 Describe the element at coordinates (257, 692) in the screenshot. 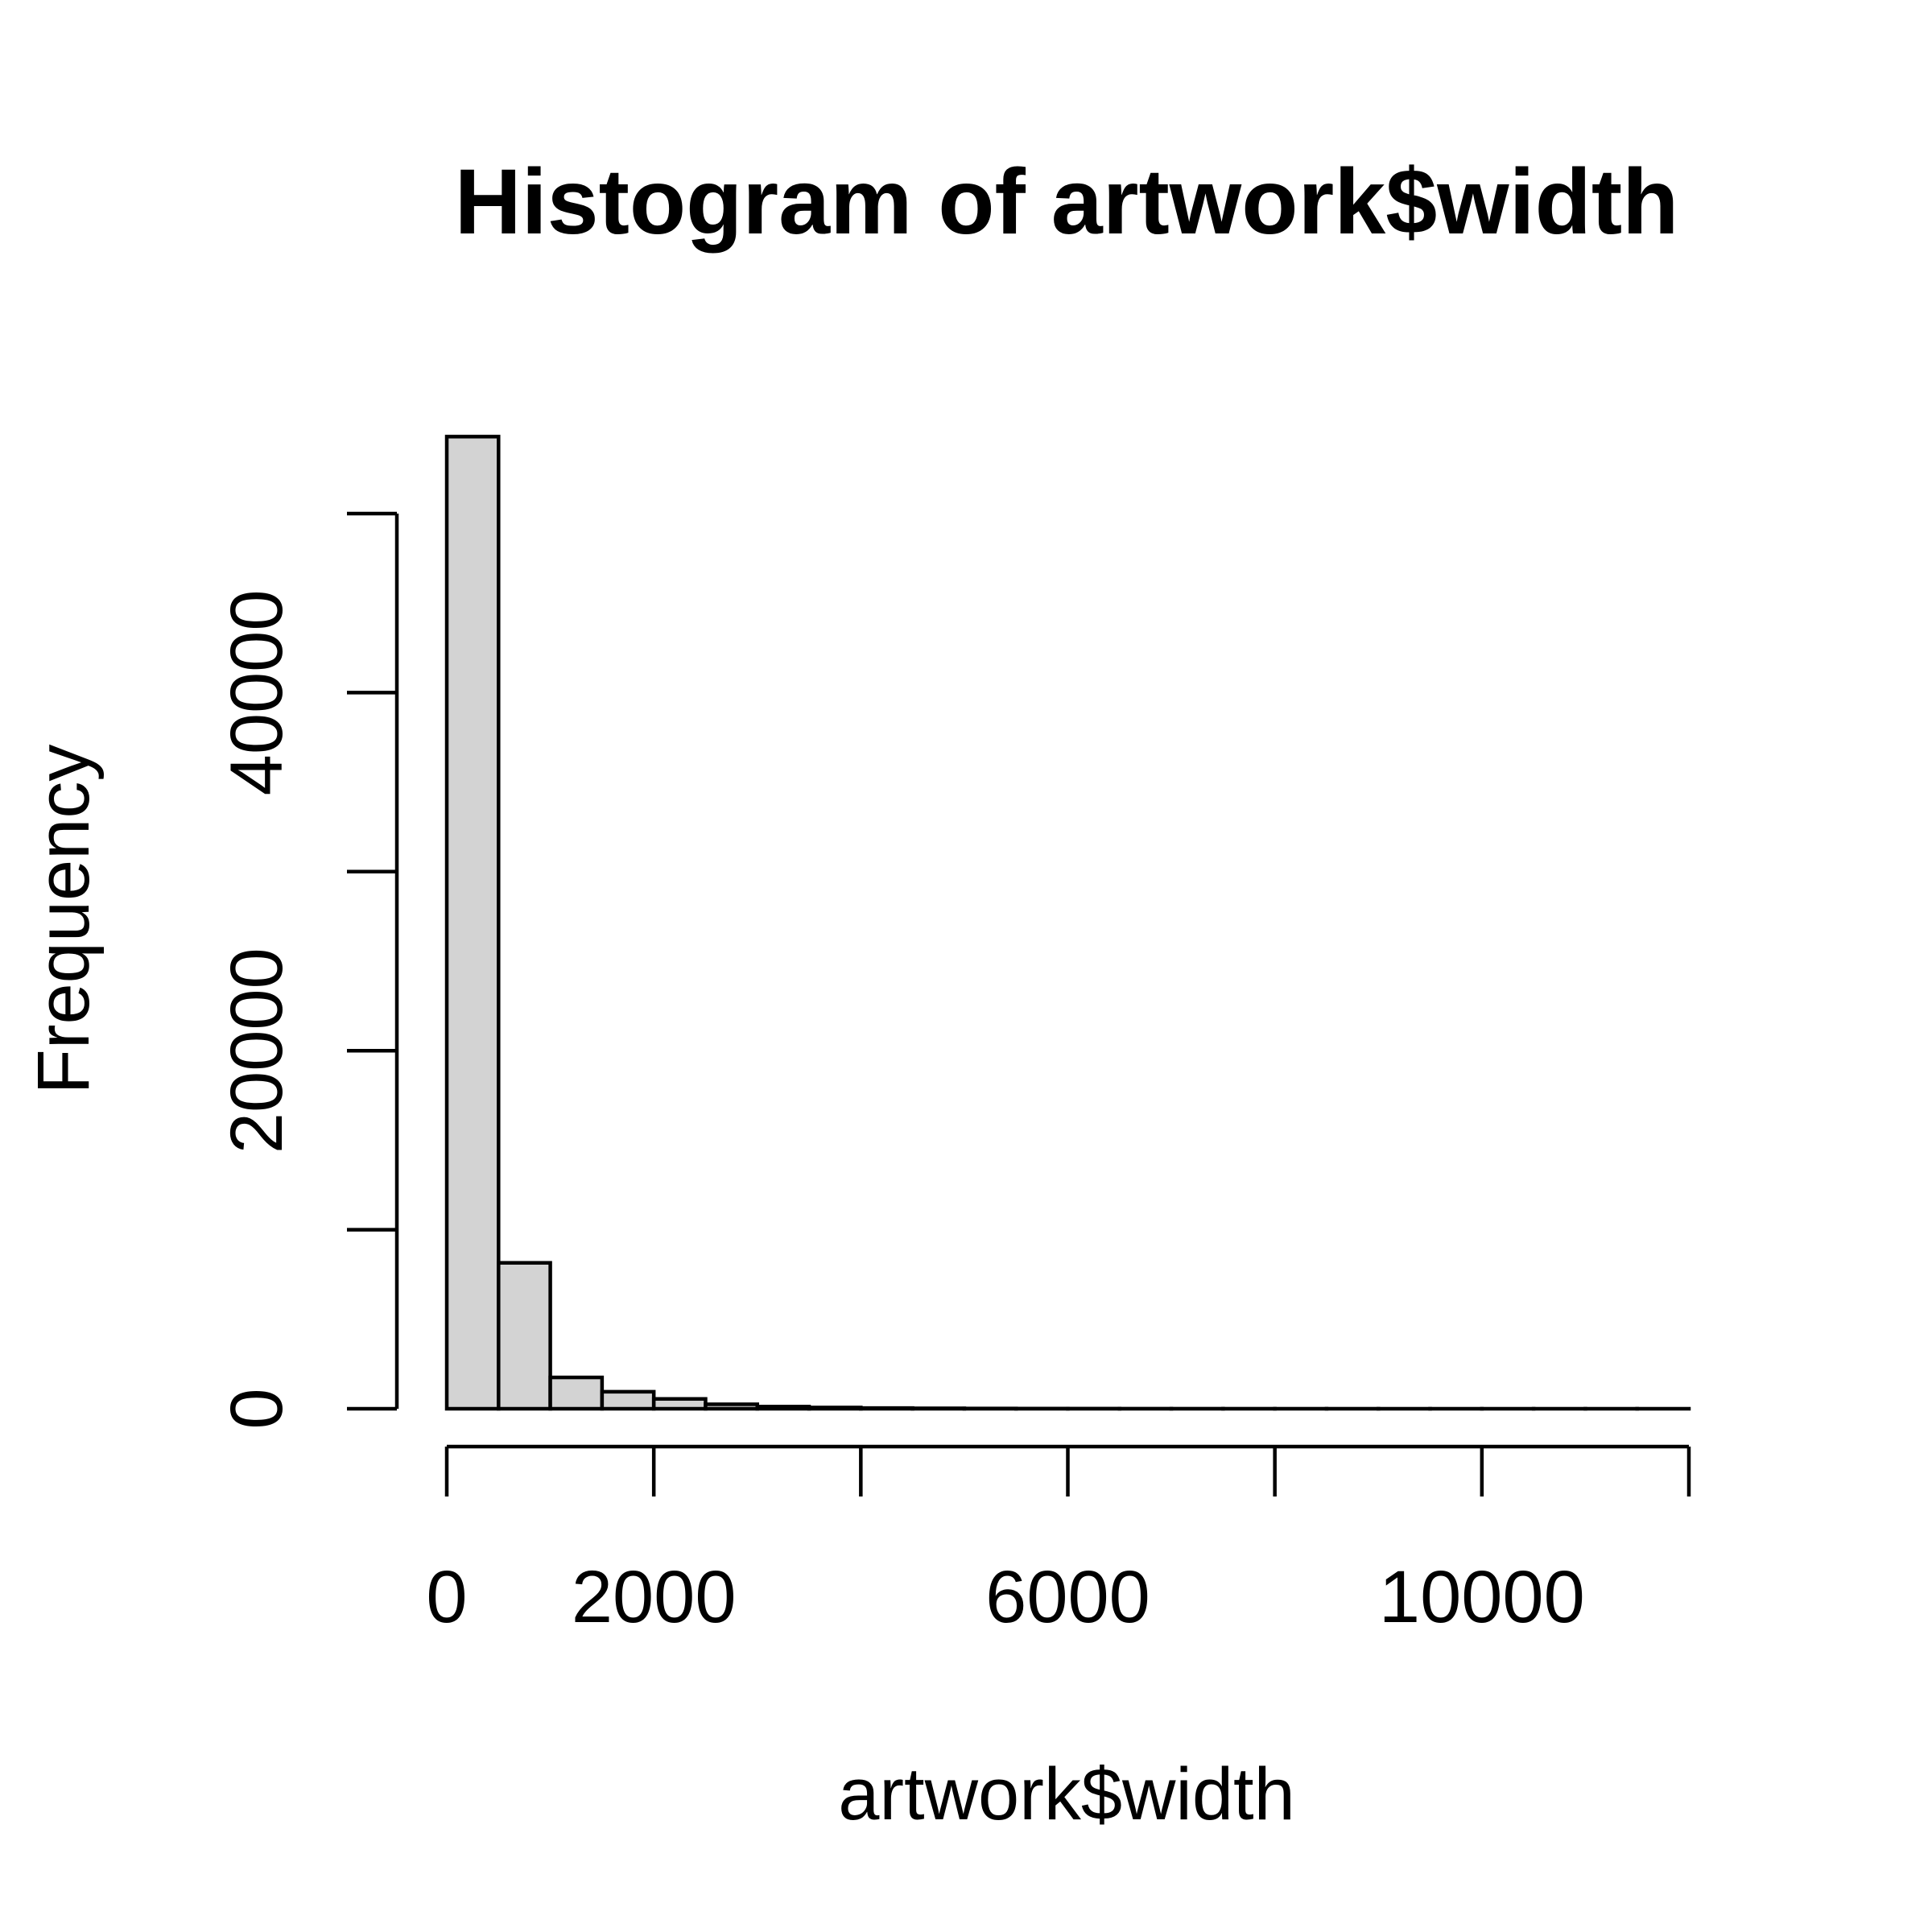

I see `y-tick-label: 40000` at that location.